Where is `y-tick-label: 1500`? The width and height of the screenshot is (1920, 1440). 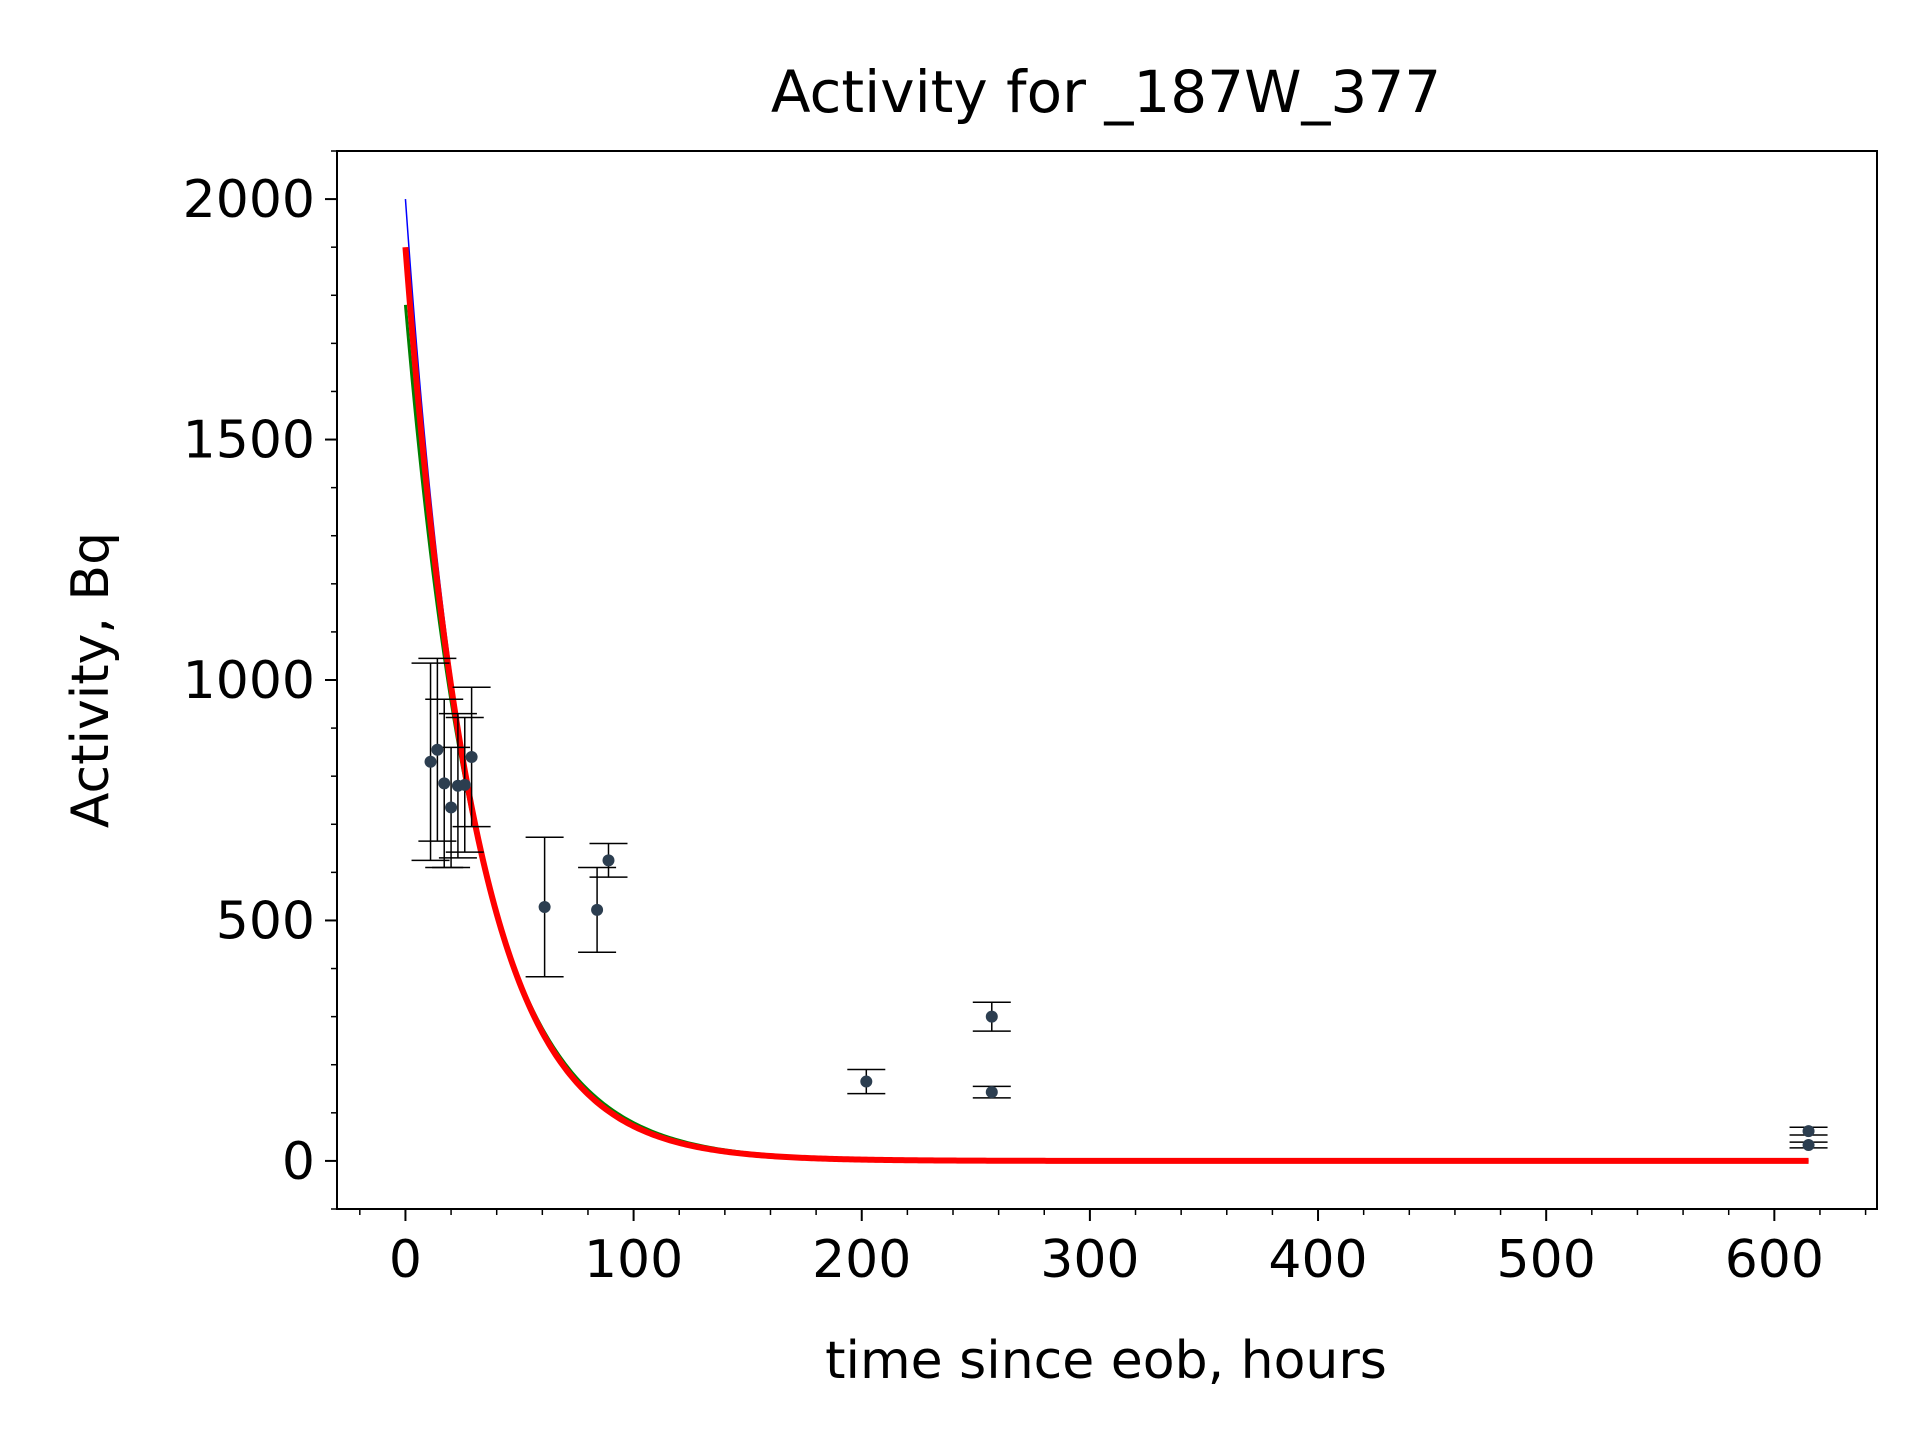 y-tick-label: 1500 is located at coordinates (249, 441).